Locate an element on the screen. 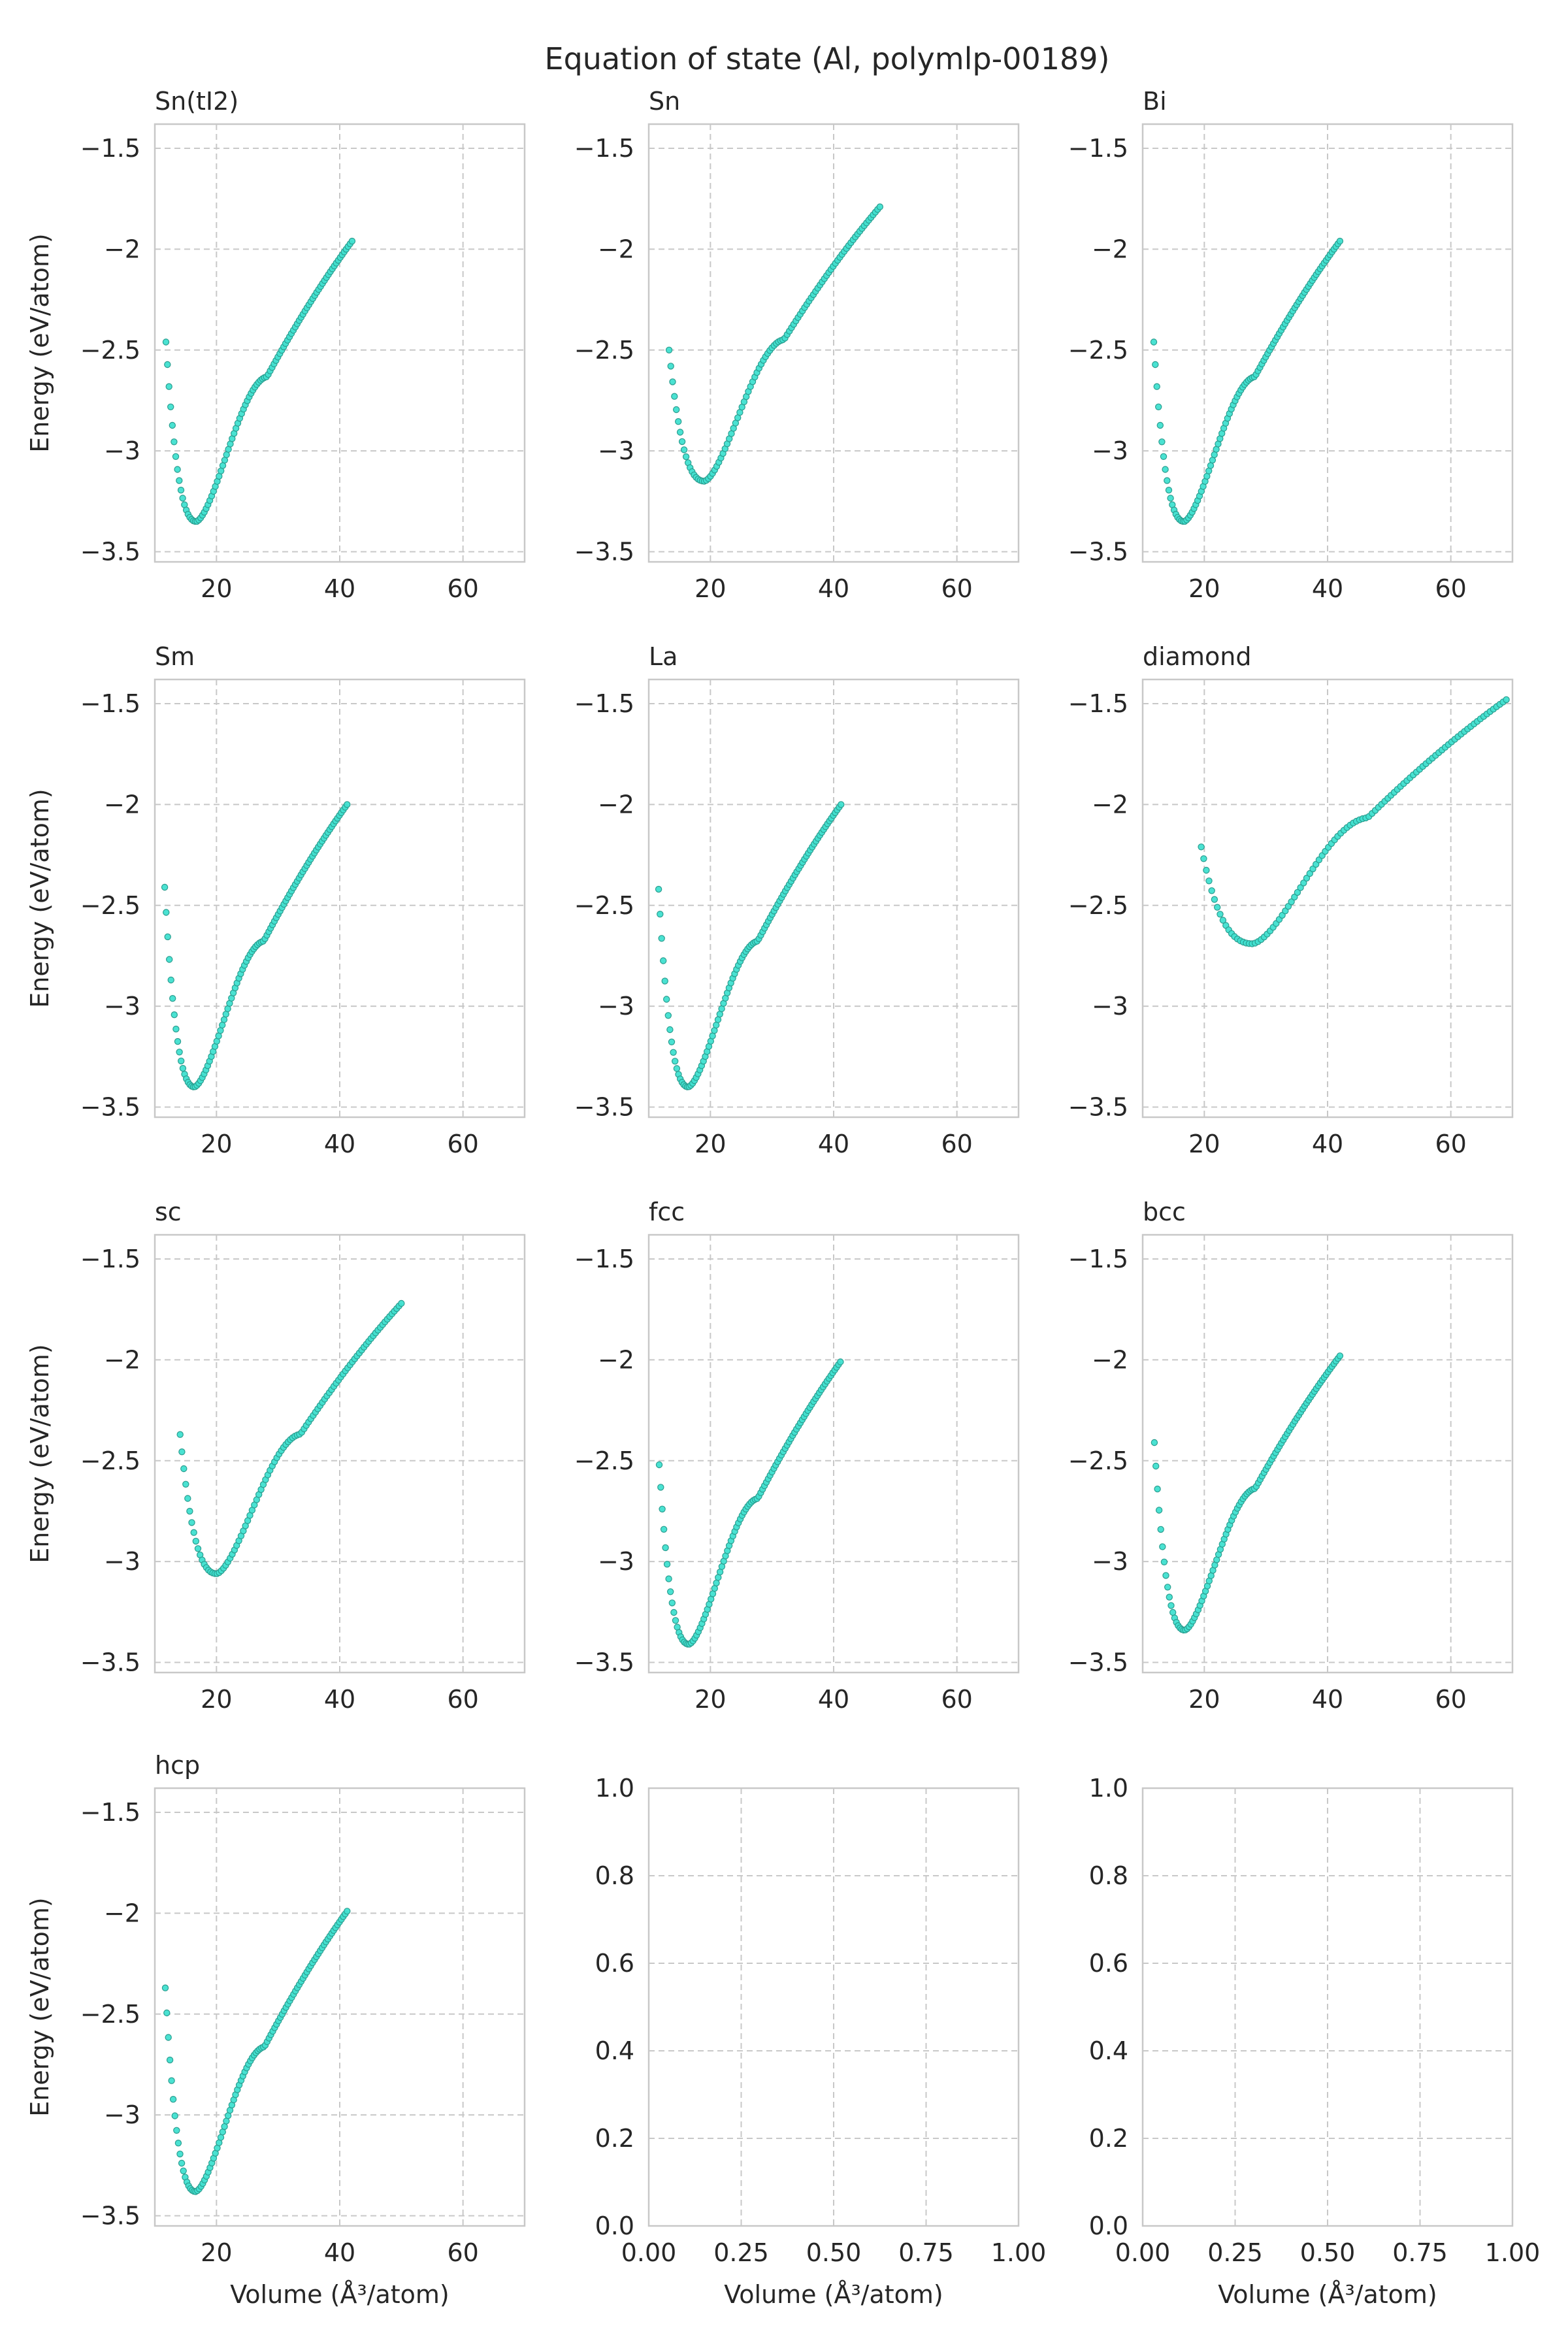 Image resolution: width=1568 pixels, height=2352 pixels. subplot-Bi: 20 40 60 −3.5 −3 −2.5 −2 −1.5 Bi is located at coordinates (1291, 345).